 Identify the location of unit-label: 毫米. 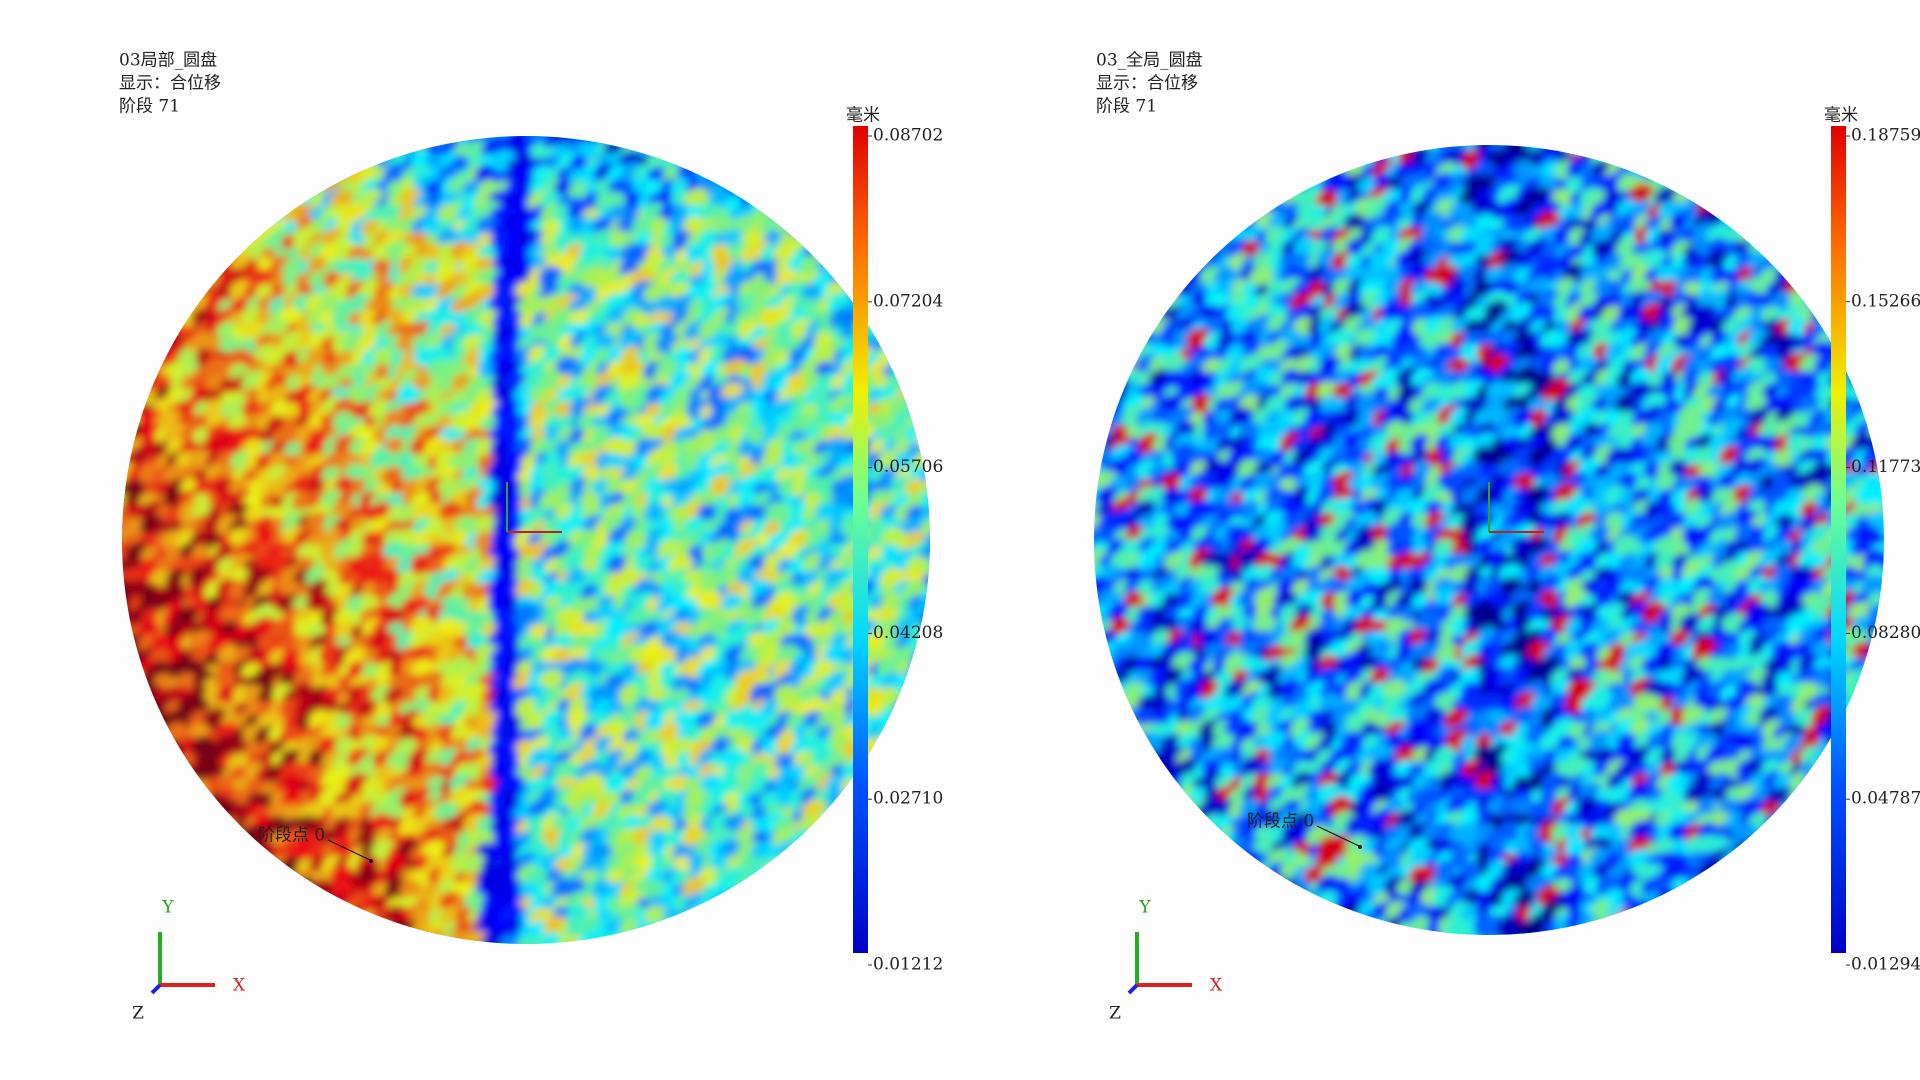
(863, 116).